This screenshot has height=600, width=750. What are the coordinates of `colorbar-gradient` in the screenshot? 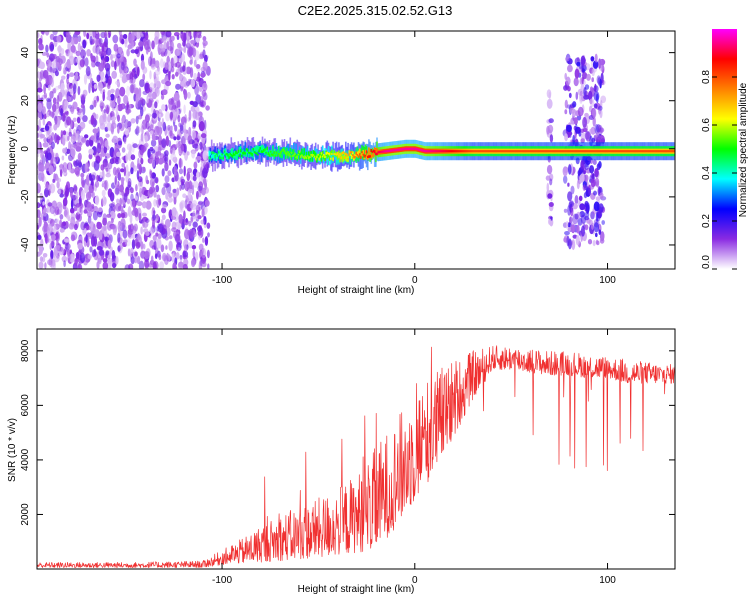 It's located at (724, 149).